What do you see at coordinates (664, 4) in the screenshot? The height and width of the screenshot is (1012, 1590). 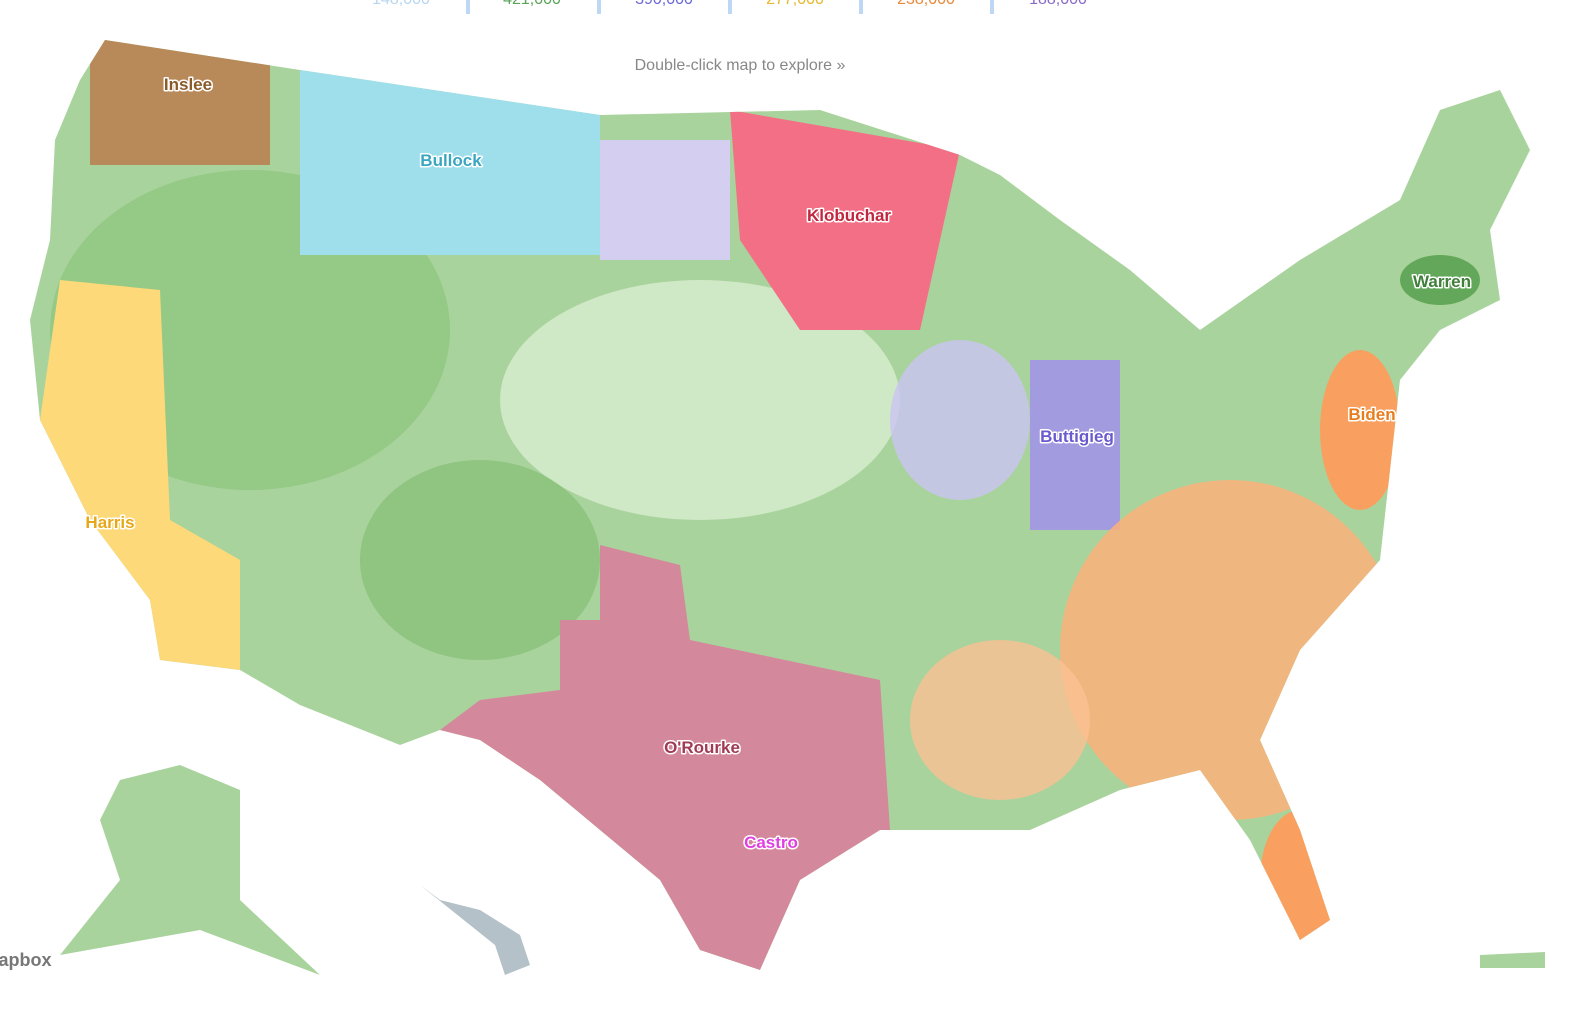 I see `count: 390,000` at bounding box center [664, 4].